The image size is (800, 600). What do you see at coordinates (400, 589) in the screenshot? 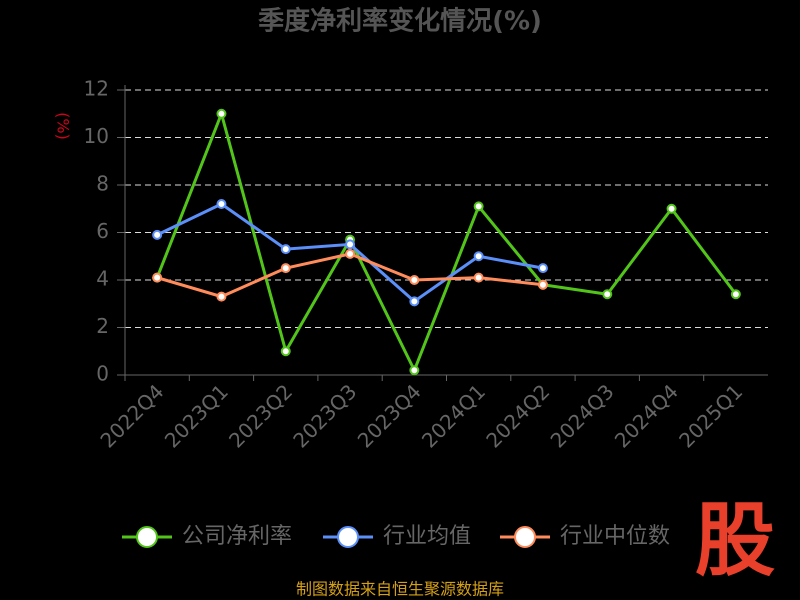
I see `source-note: 制图数据来自恒生聚源数据库` at bounding box center [400, 589].